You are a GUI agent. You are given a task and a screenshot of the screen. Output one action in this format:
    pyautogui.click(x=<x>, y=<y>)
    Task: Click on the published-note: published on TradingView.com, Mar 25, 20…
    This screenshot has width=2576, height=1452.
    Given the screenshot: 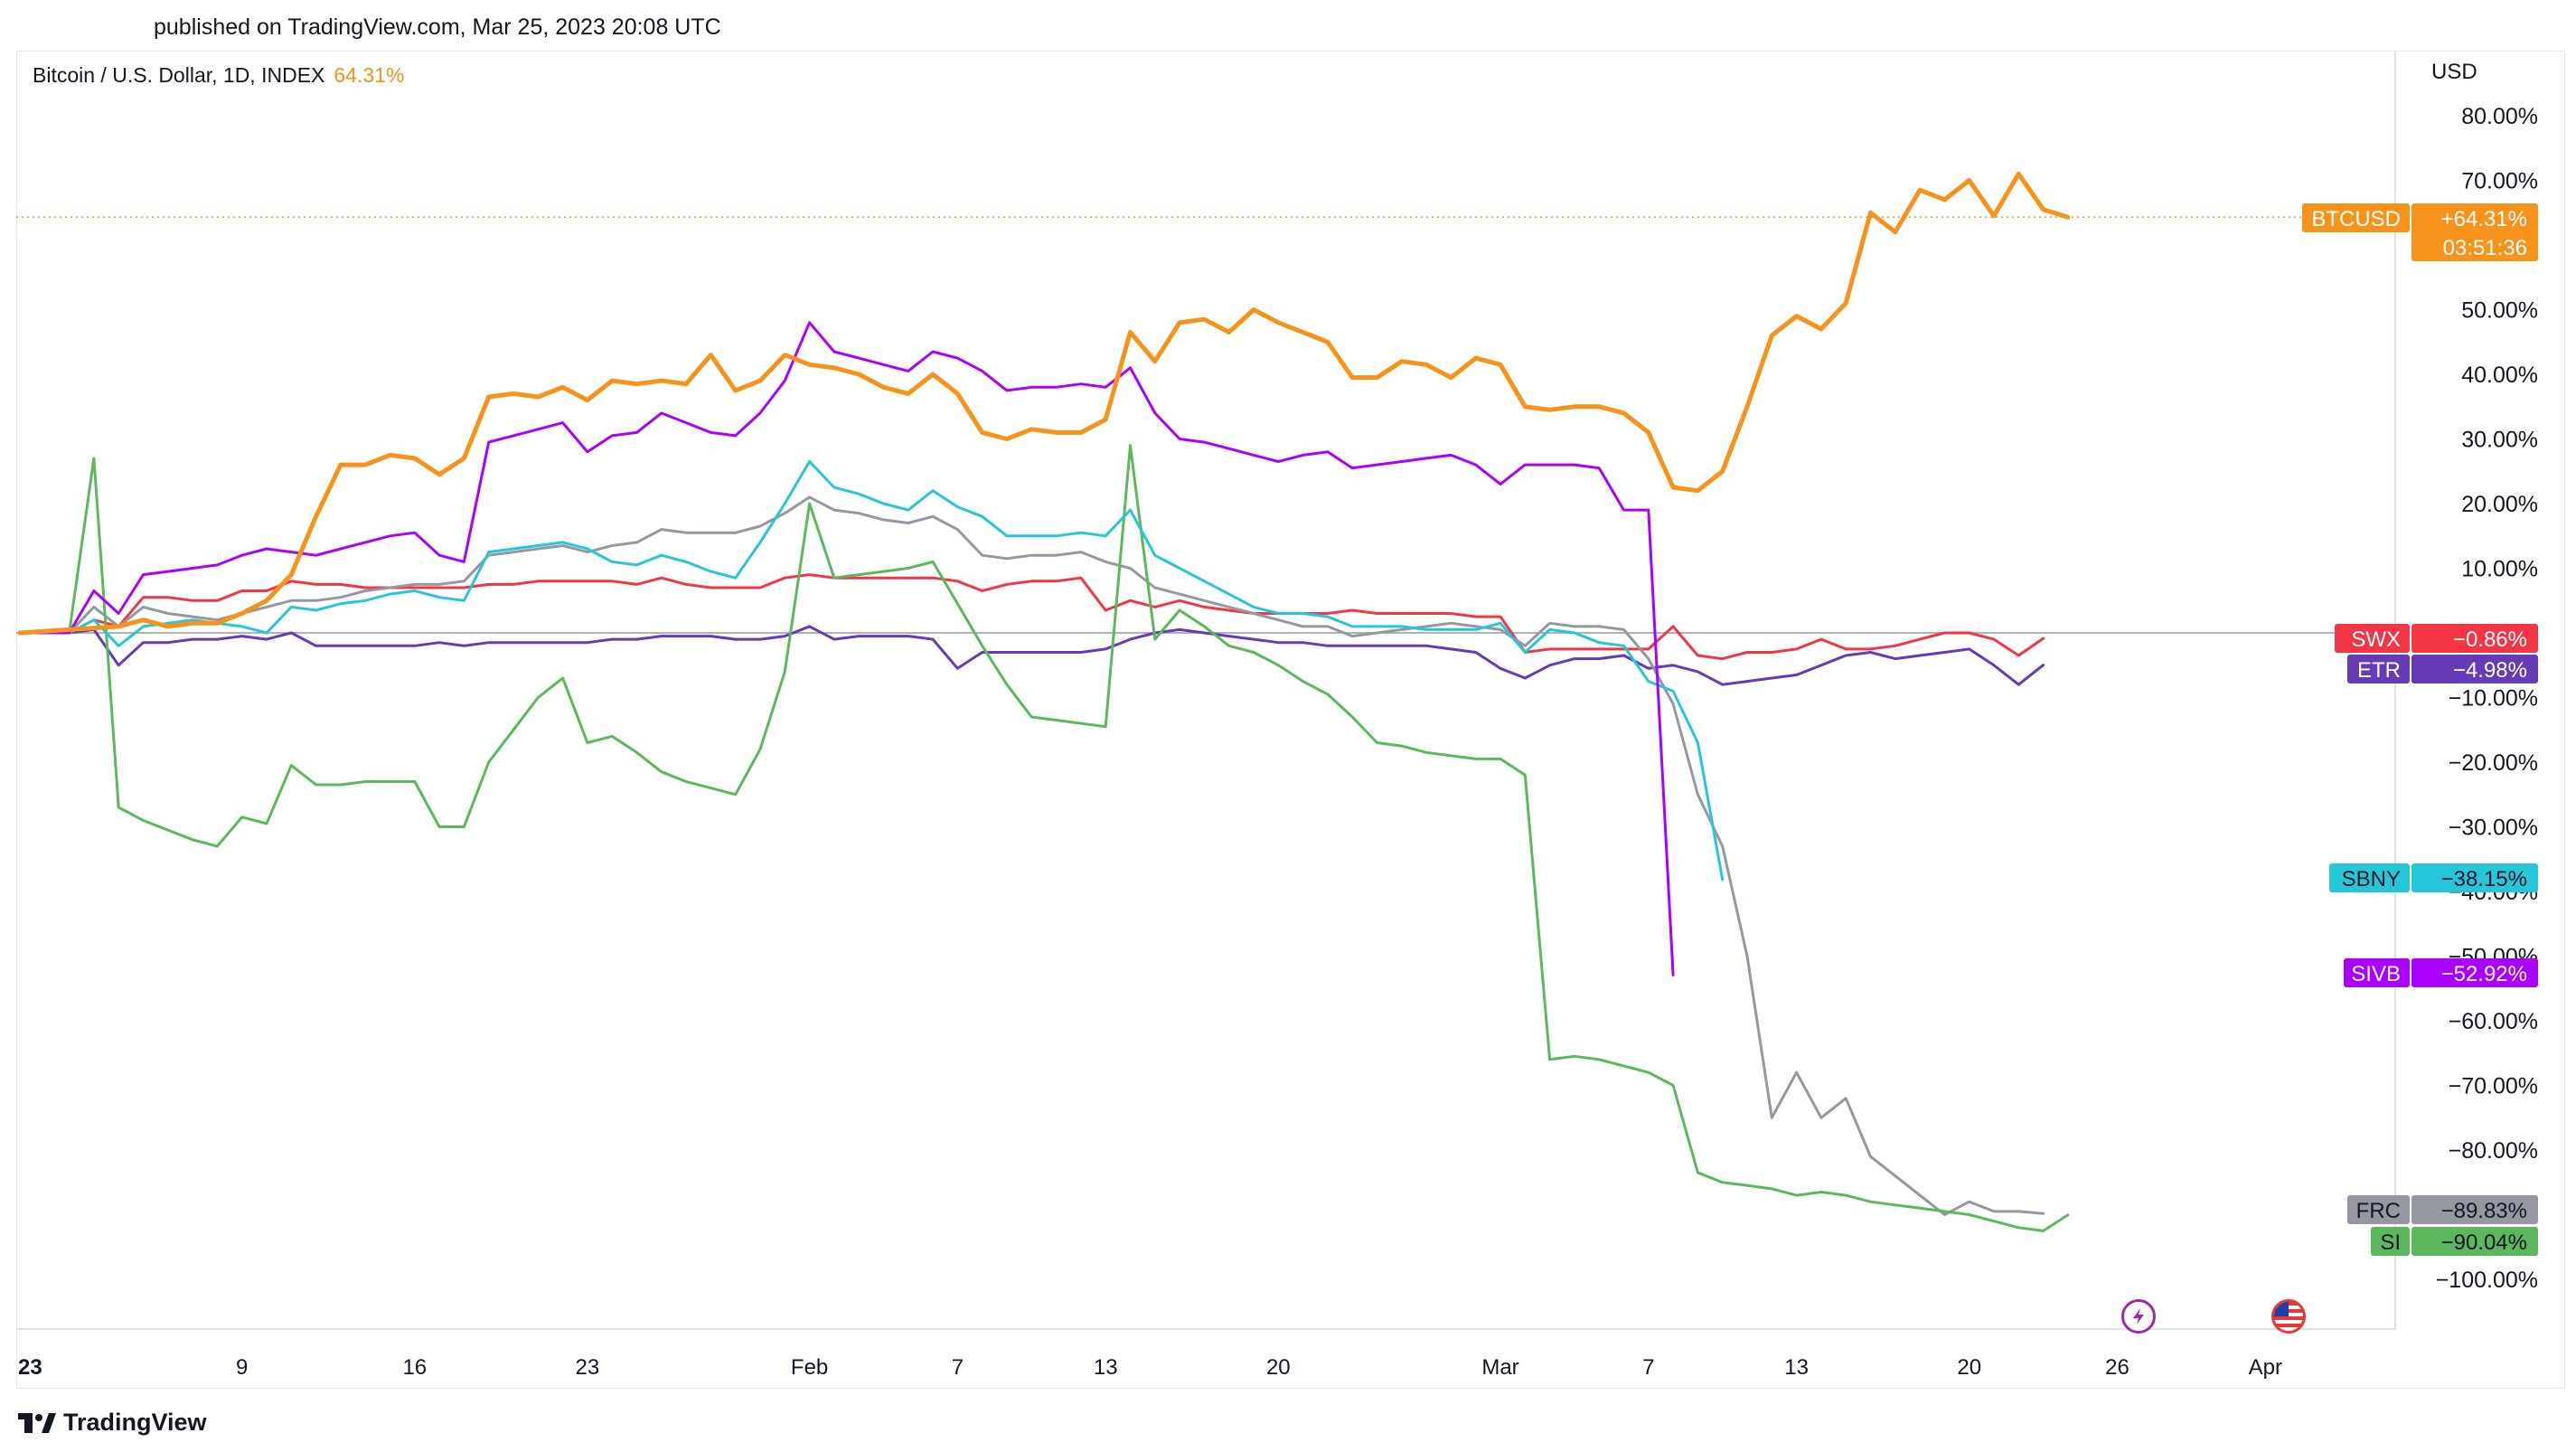 What is the action you would take?
    pyautogui.click(x=438, y=27)
    